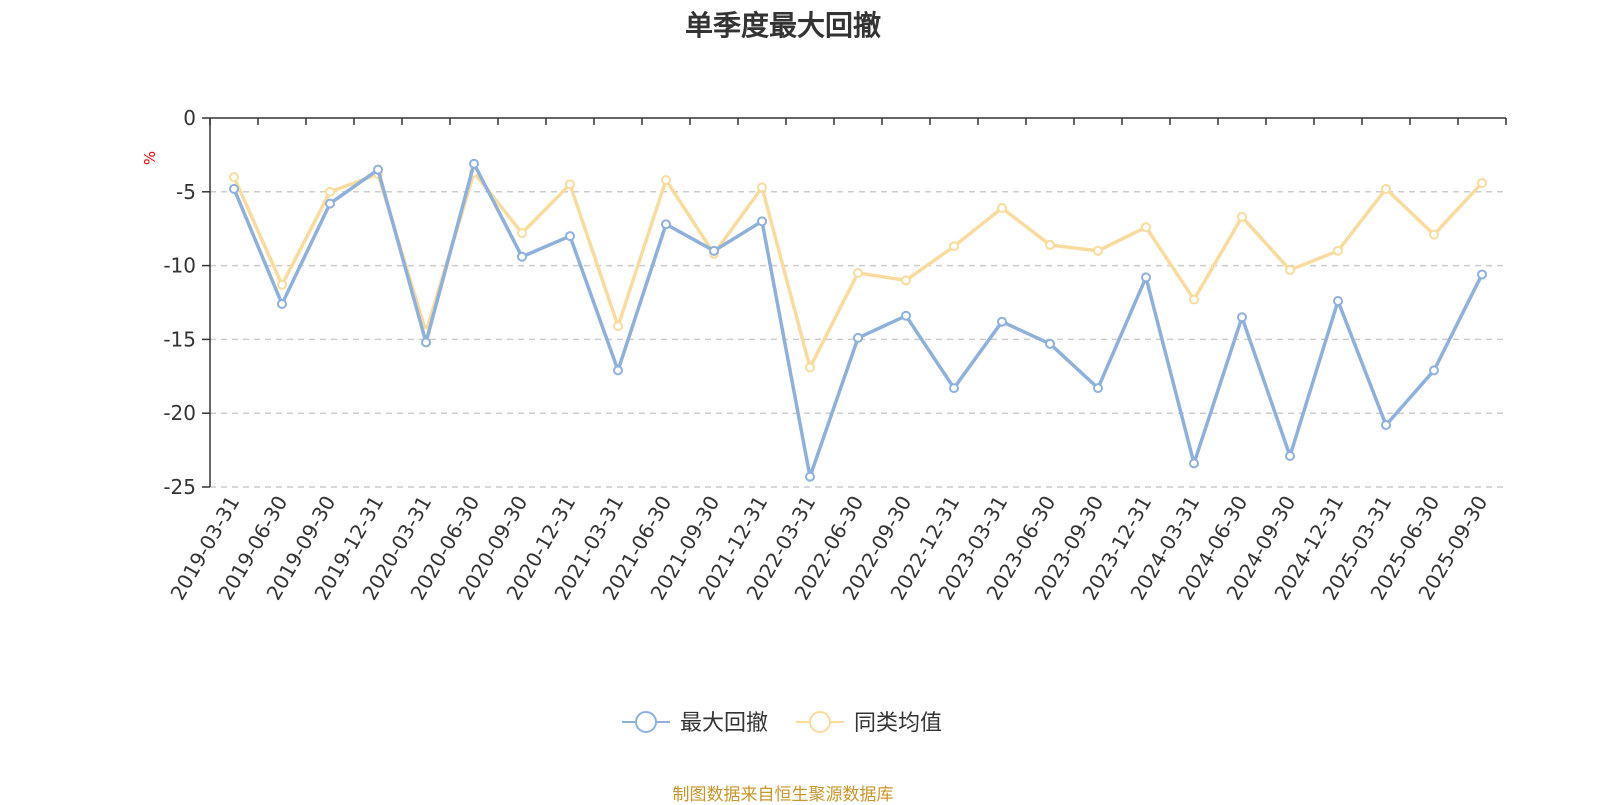  Describe the element at coordinates (783, 795) in the screenshot. I see `source-note: 制图数据来自恒生聚源数据库` at that location.